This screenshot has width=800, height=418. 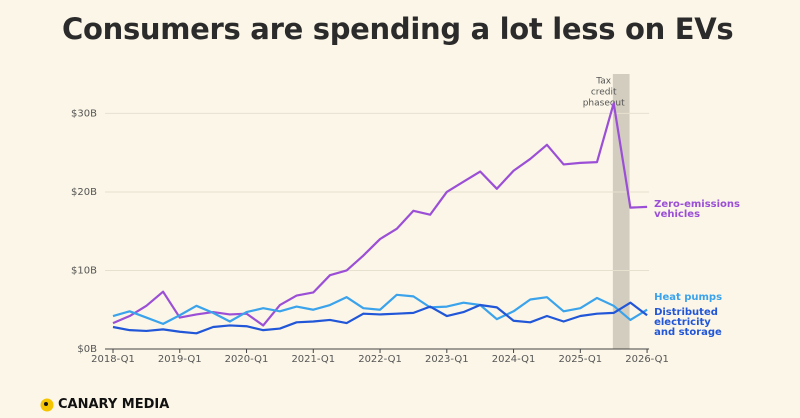 I want to click on x-tick-label: 2021-Q1, so click(x=313, y=359).